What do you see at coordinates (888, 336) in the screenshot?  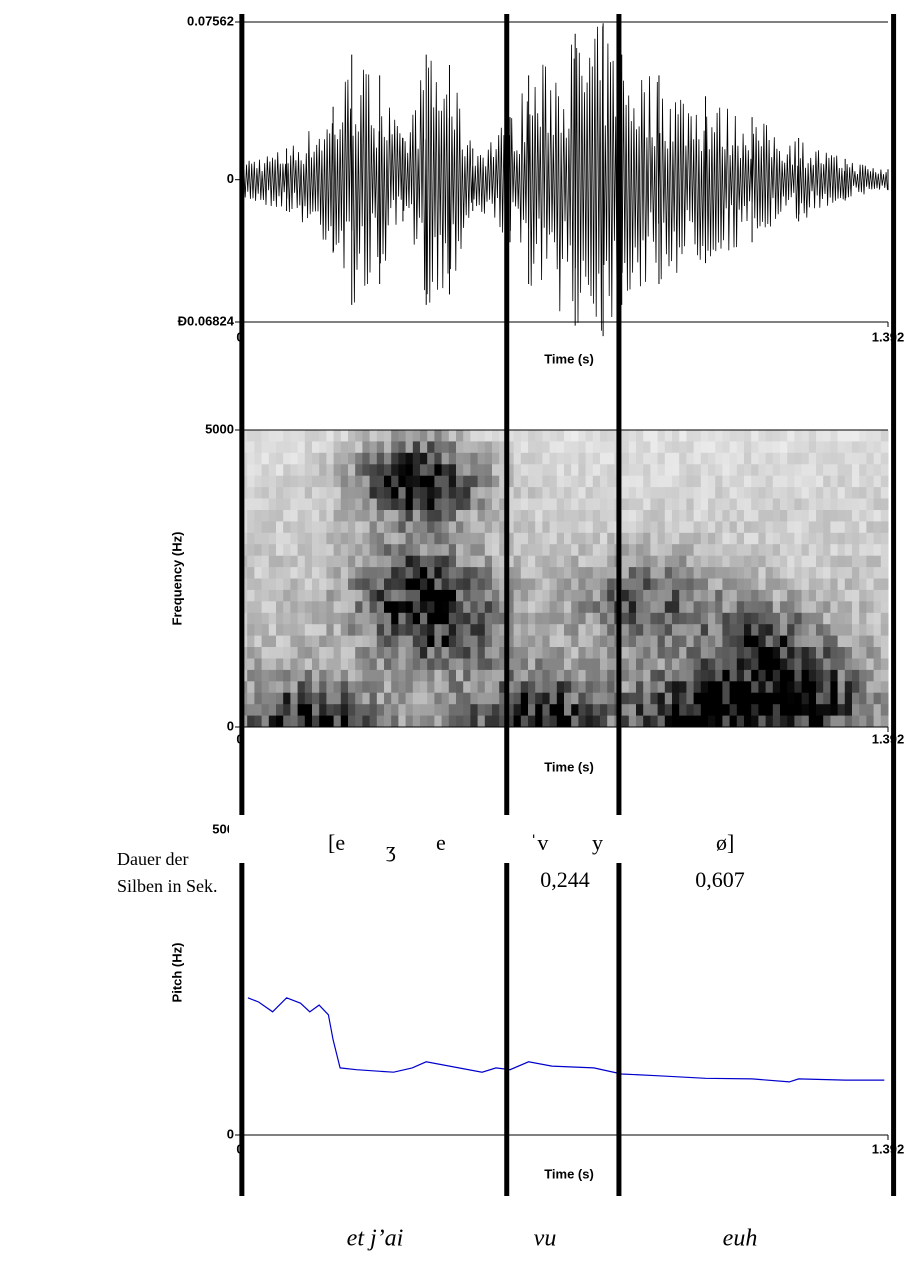 I see `x-tick-label: 1.392` at bounding box center [888, 336].